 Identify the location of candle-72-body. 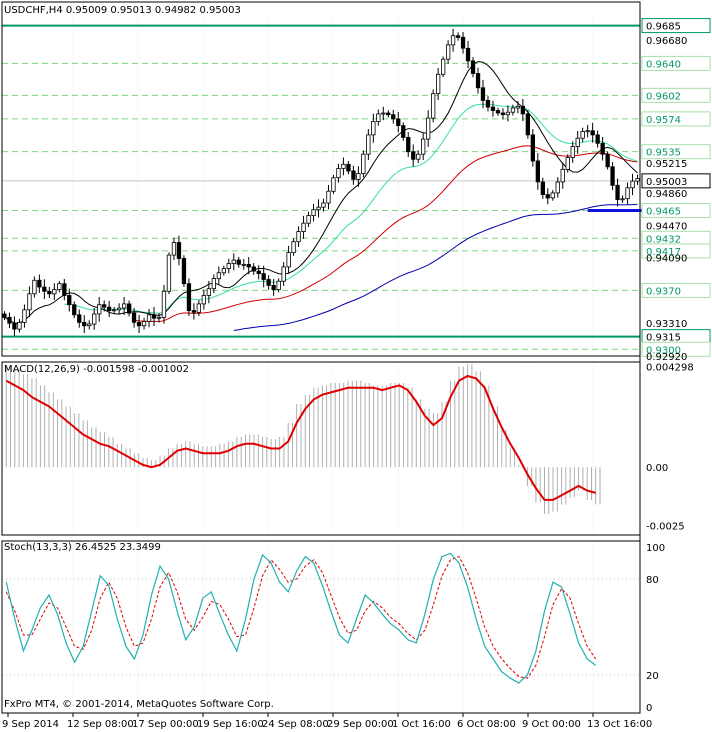
(363, 163).